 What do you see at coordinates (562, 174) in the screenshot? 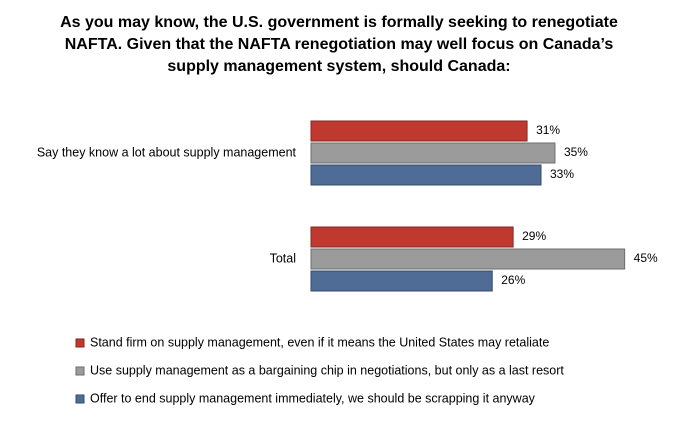
I see `data-label: 33%` at bounding box center [562, 174].